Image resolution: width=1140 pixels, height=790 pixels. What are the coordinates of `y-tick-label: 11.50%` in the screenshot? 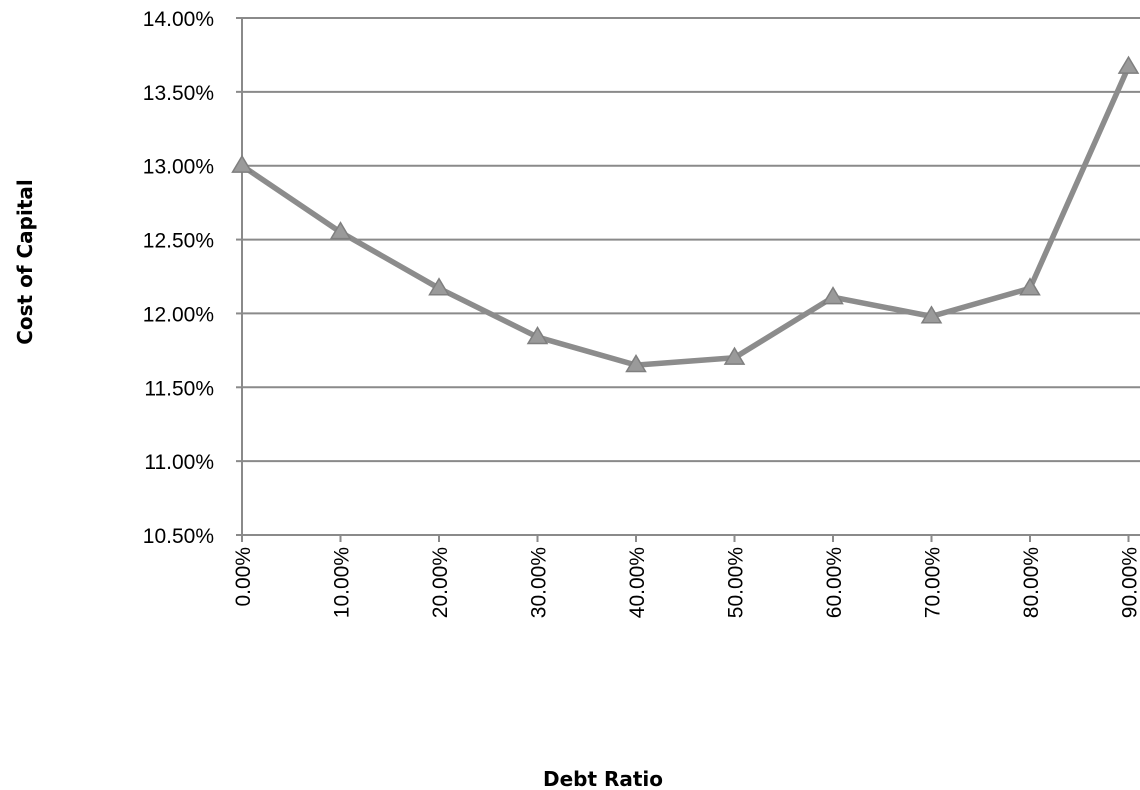 It's located at (179, 388).